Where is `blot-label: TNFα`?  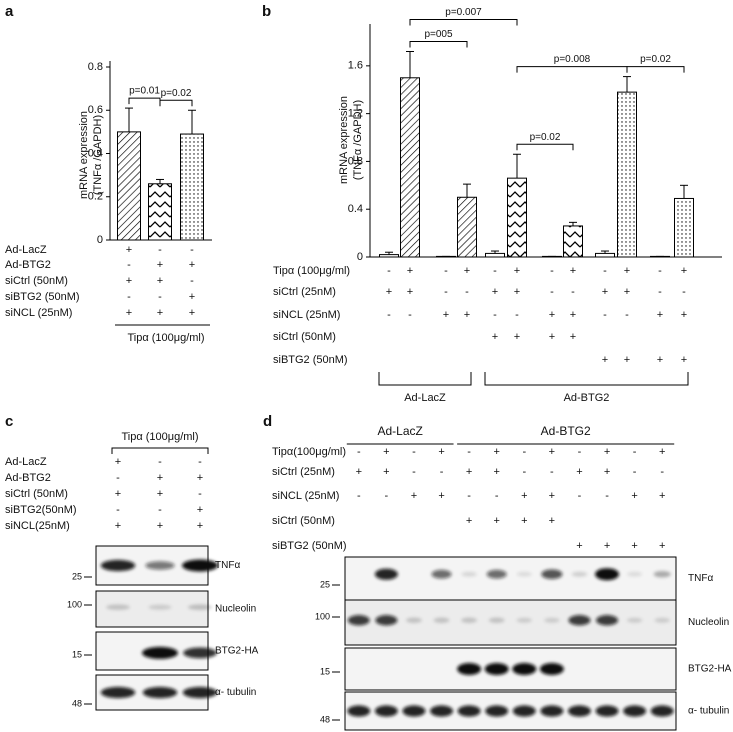
blot-label: TNFα is located at coordinates (227, 565).